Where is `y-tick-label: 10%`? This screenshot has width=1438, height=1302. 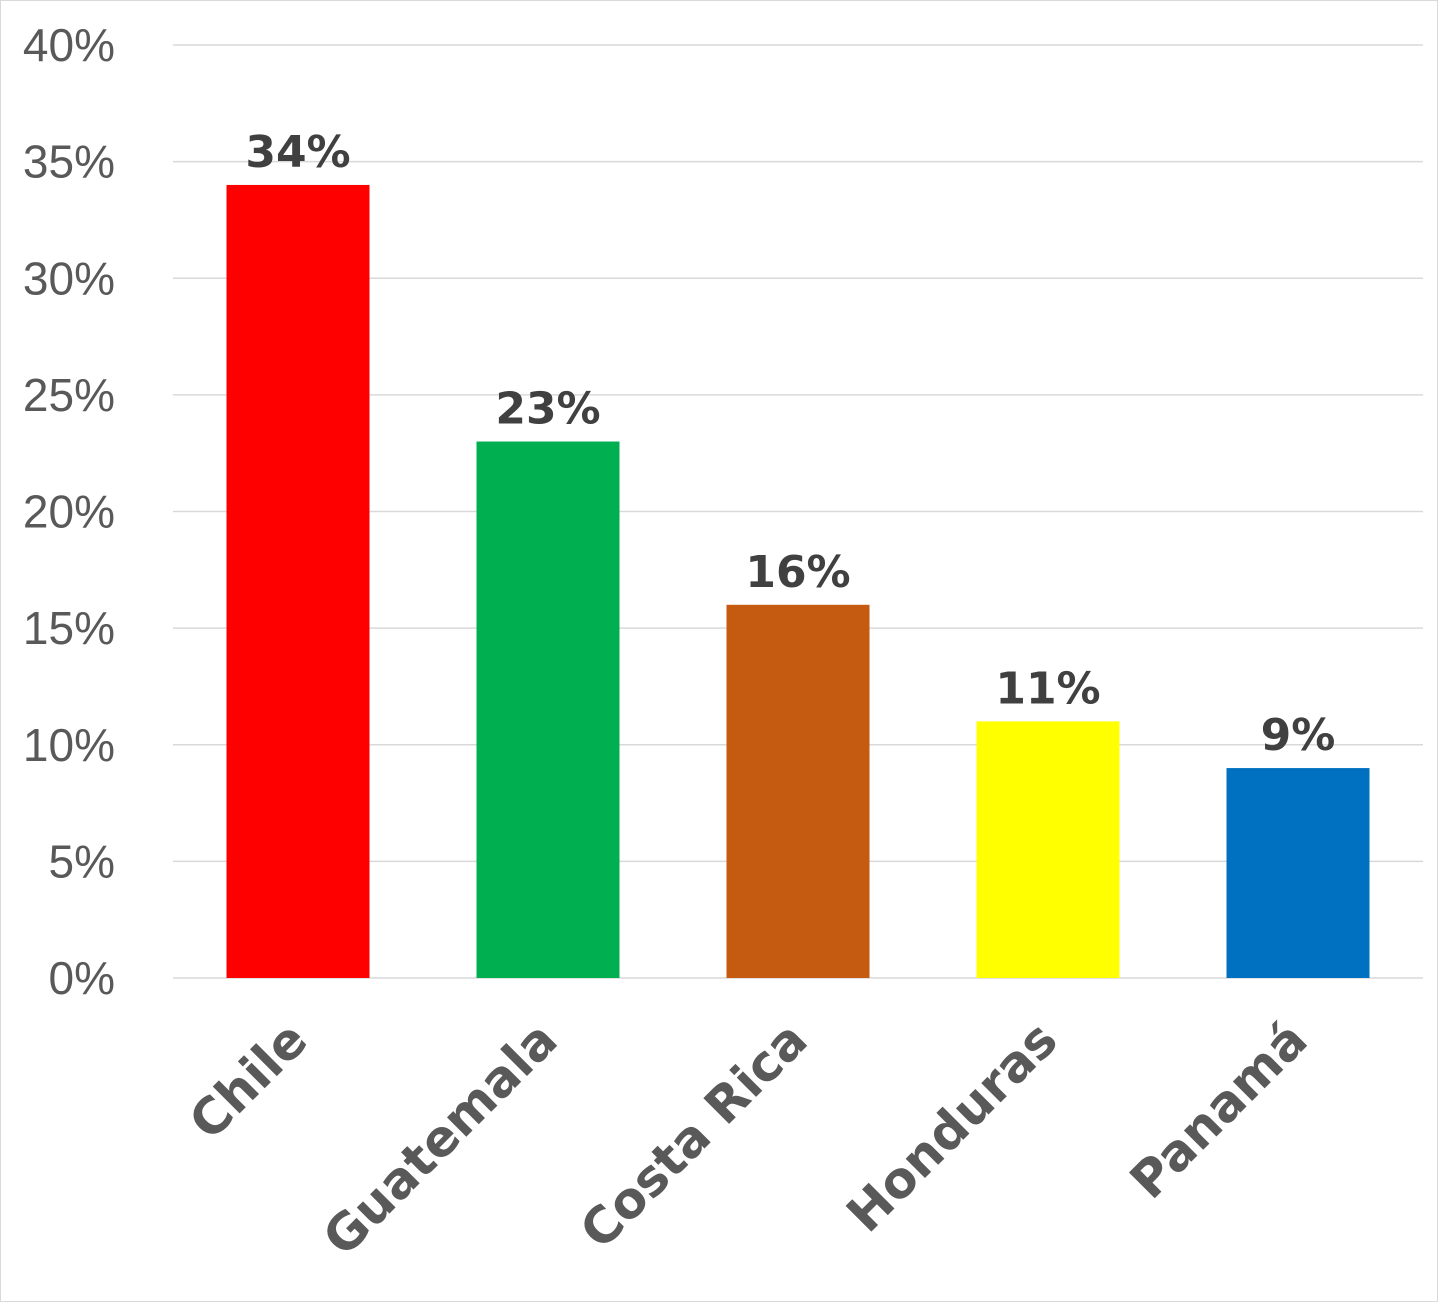
y-tick-label: 10% is located at coordinates (69, 745).